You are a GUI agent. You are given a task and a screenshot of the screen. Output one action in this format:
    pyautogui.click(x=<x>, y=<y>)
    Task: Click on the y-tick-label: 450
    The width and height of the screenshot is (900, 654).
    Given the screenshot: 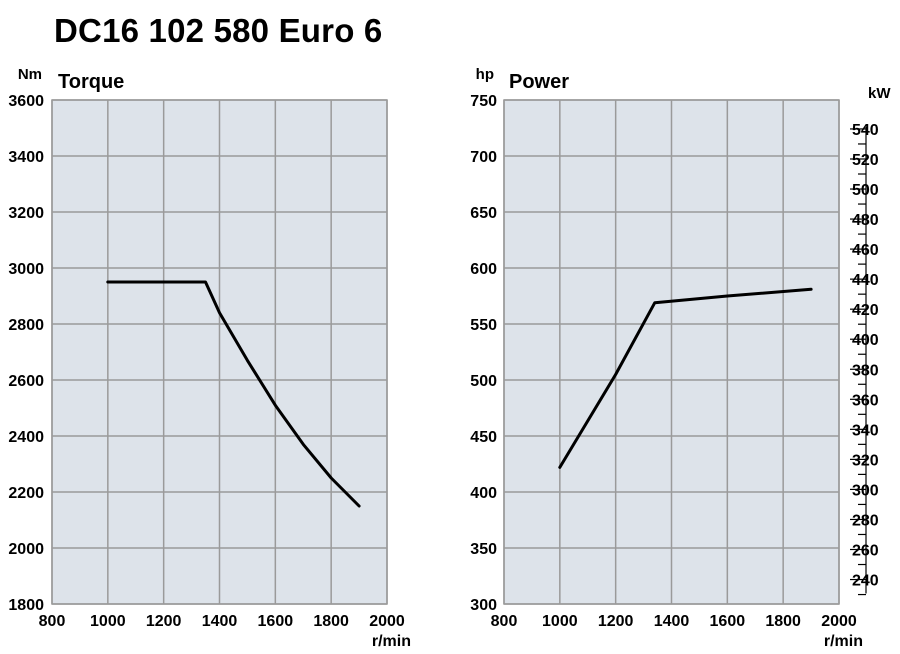 What is the action you would take?
    pyautogui.click(x=483, y=437)
    